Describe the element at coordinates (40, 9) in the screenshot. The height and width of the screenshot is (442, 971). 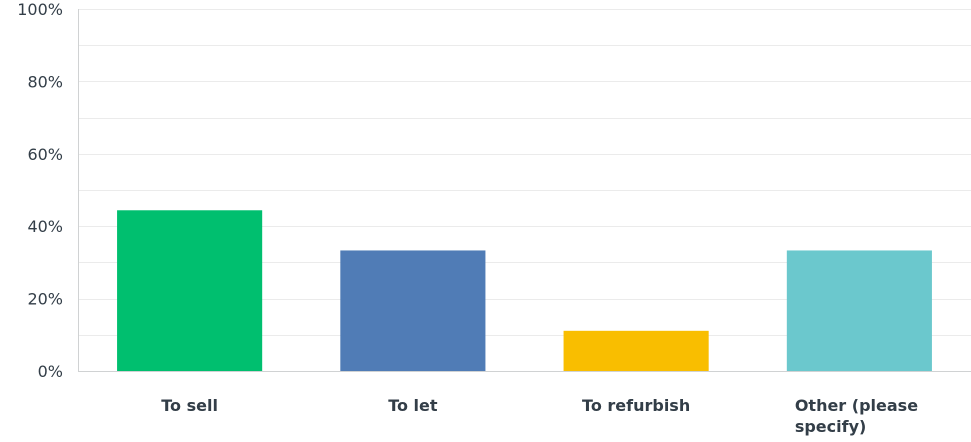
I see `y-tick-label: 100%` at that location.